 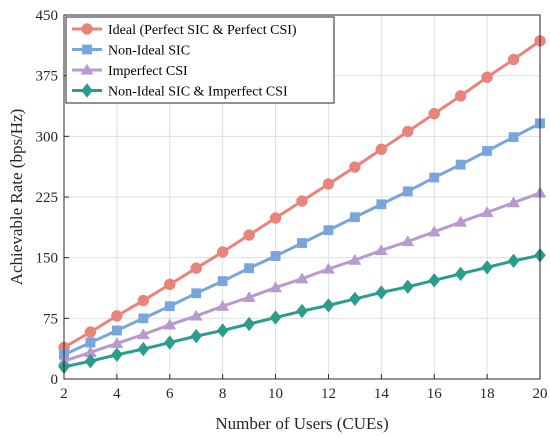 What do you see at coordinates (435, 394) in the screenshot?
I see `x-tick-label: 16` at bounding box center [435, 394].